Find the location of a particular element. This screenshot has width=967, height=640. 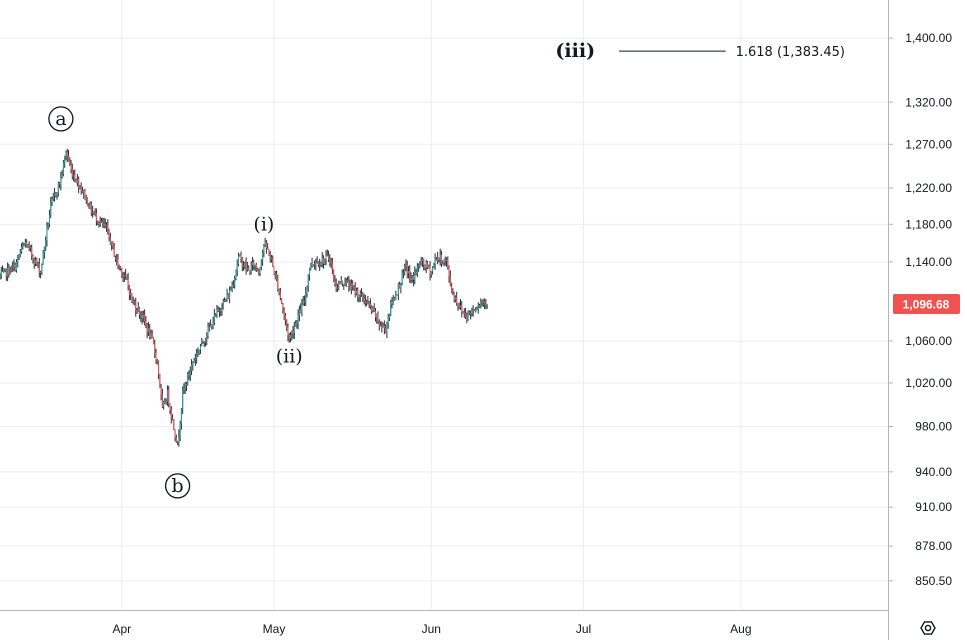

wave-label-b: b is located at coordinates (178, 486).